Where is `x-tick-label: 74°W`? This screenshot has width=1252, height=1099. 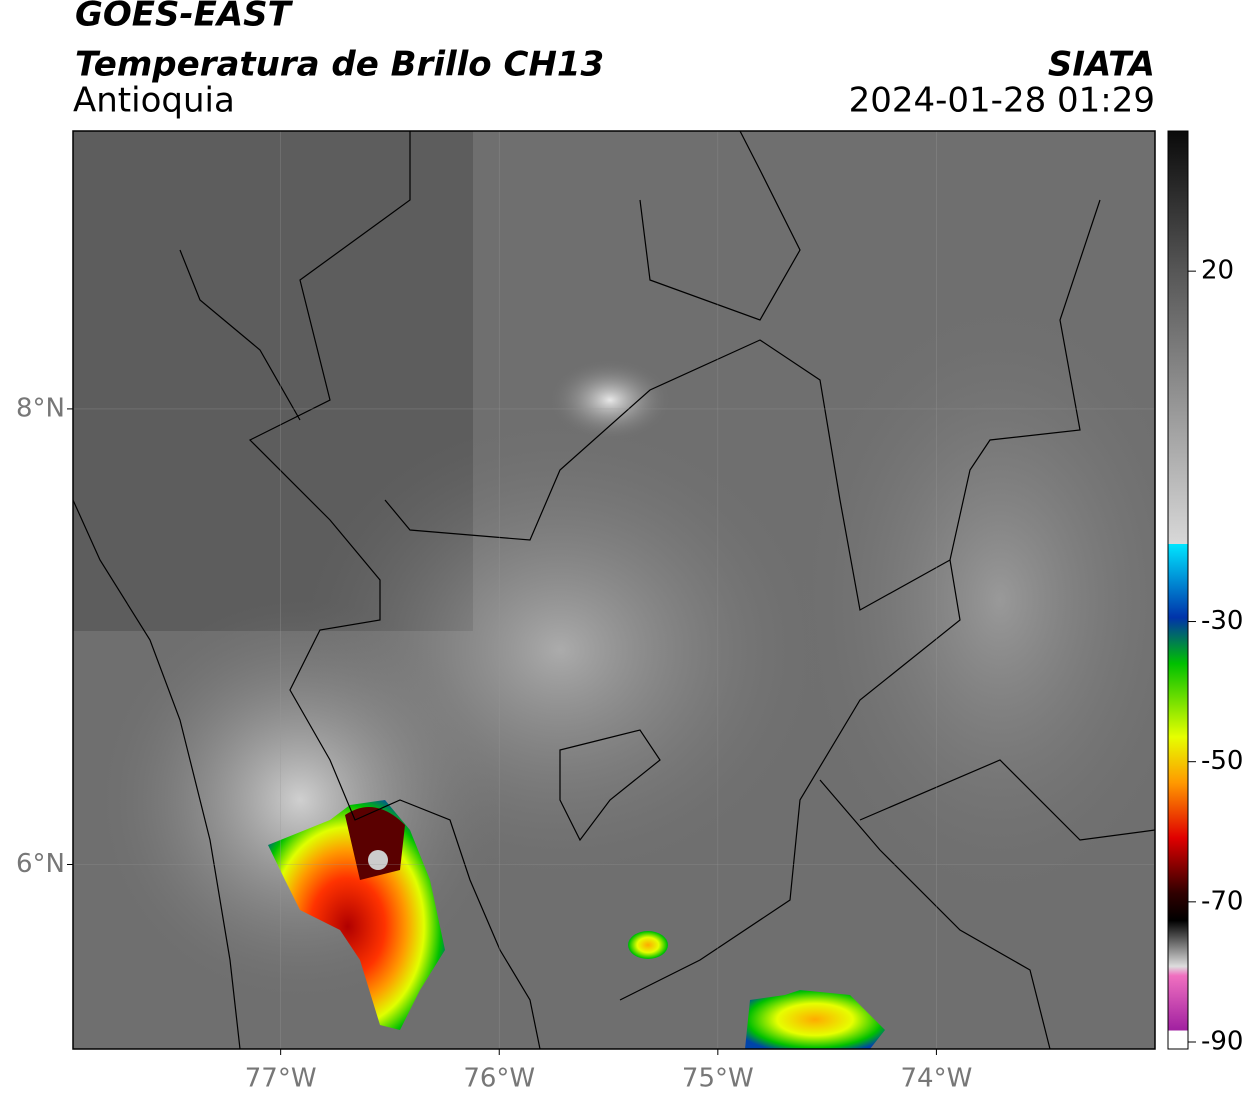 x-tick-label: 74°W is located at coordinates (937, 1079).